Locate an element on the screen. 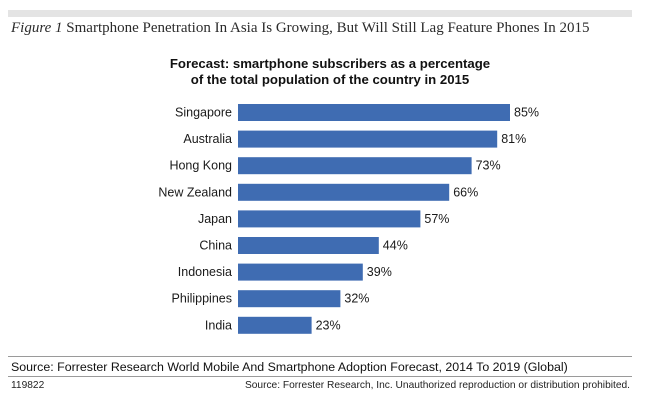 This screenshot has height=414, width=650. bar-singapore is located at coordinates (374, 112).